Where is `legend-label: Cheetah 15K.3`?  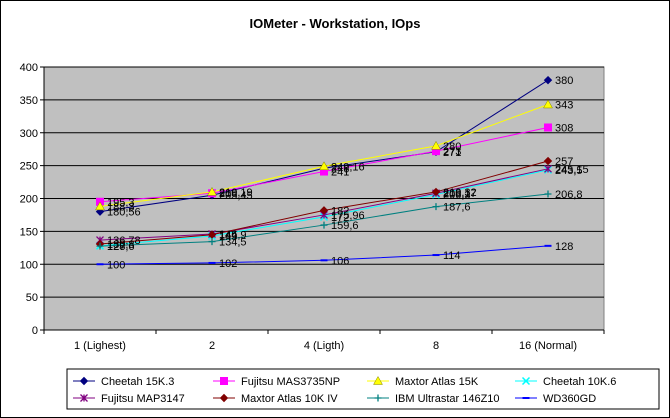
legend-label: Cheetah 15K.3 is located at coordinates (137, 382).